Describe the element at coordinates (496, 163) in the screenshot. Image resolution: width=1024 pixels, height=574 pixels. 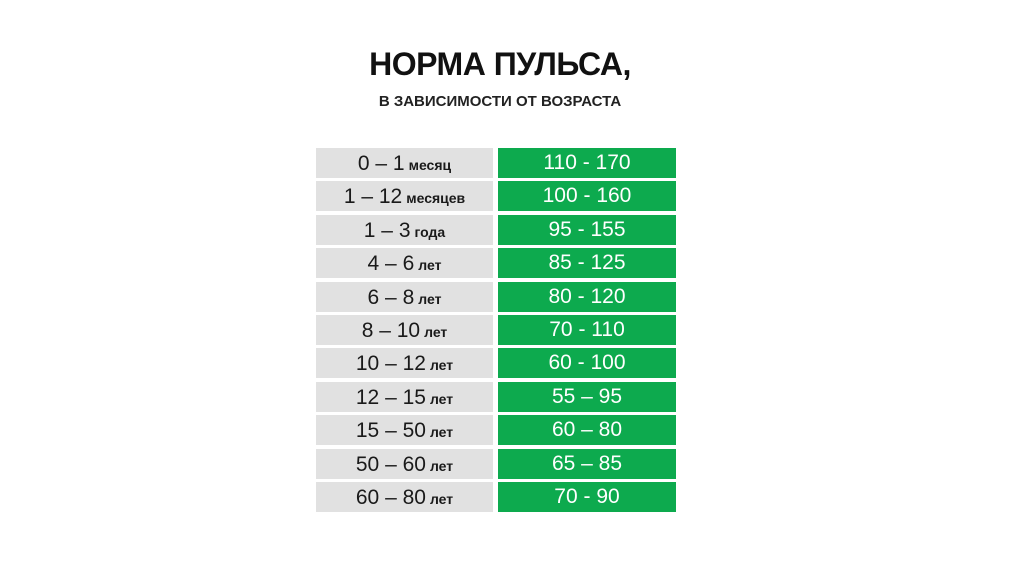
I see `table-row: 0 – 1 месяц 110 - 170` at that location.